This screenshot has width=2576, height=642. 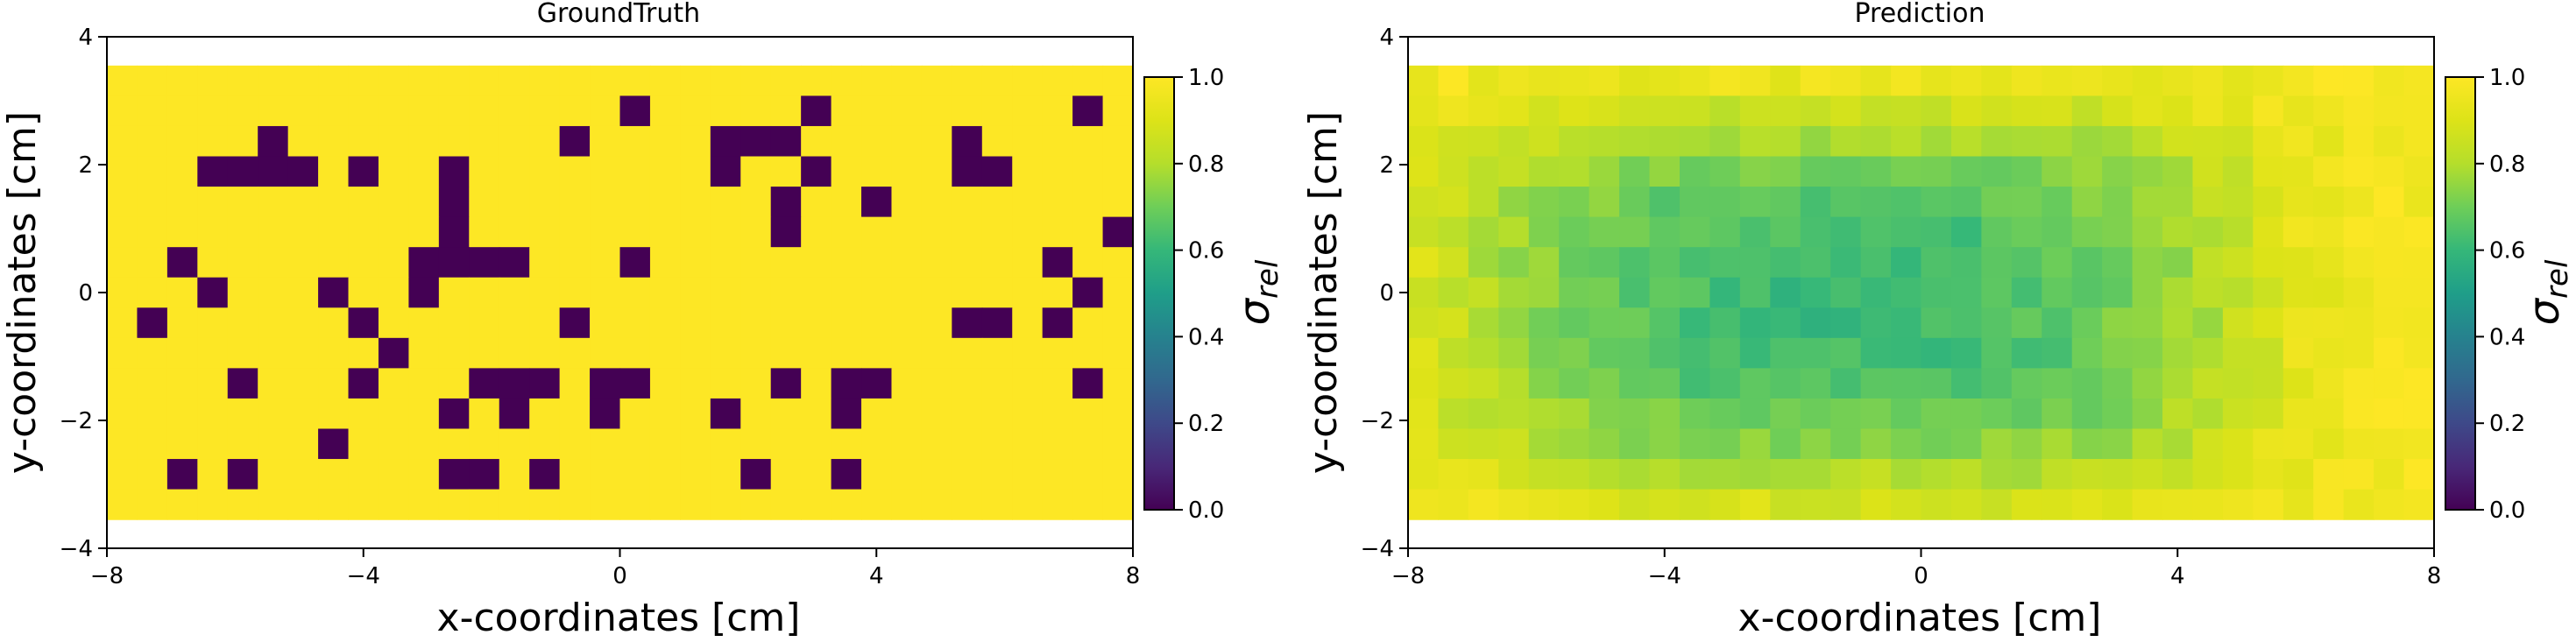 I want to click on y-axis-label: y-coordinates [cm], so click(x=1323, y=292).